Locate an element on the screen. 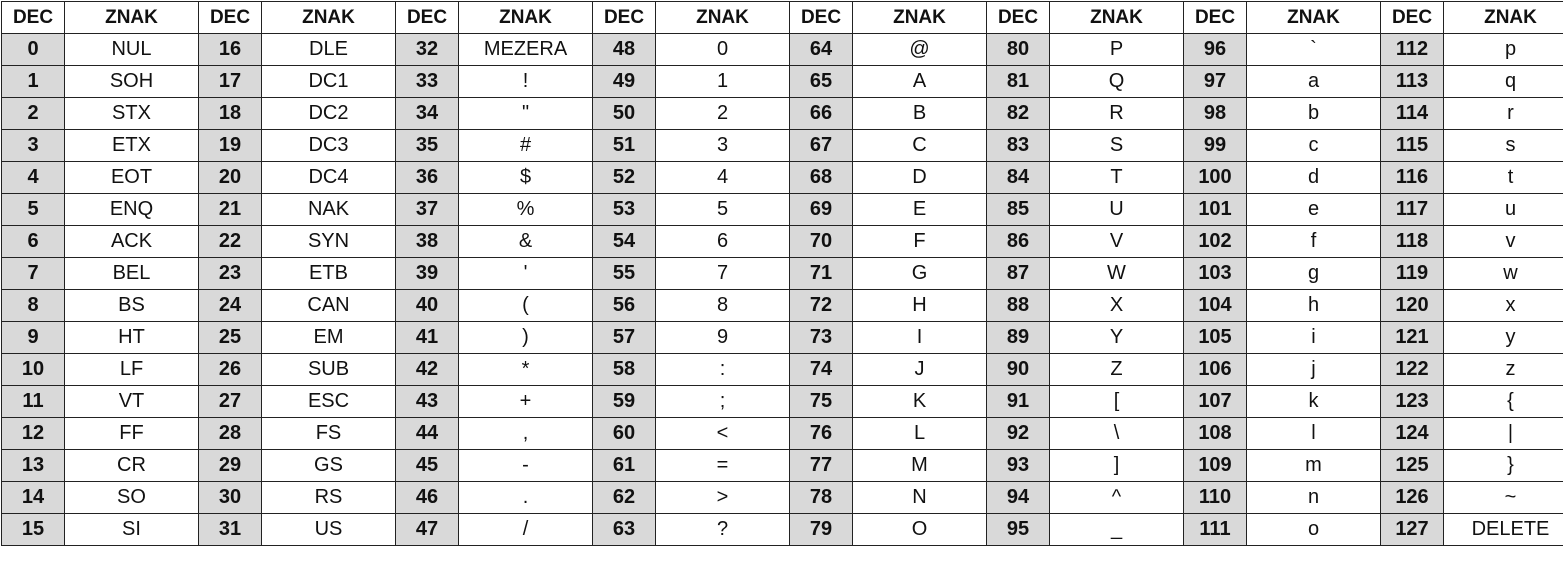 Image resolution: width=1563 pixels, height=563 pixels. dec-code-cell: 117 is located at coordinates (1412, 210).